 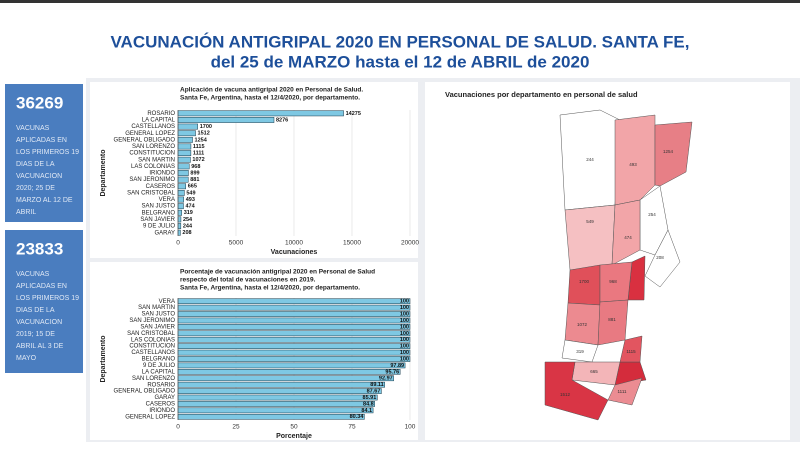 What do you see at coordinates (410, 427) in the screenshot?
I see `x-tick-label: 100` at bounding box center [410, 427].